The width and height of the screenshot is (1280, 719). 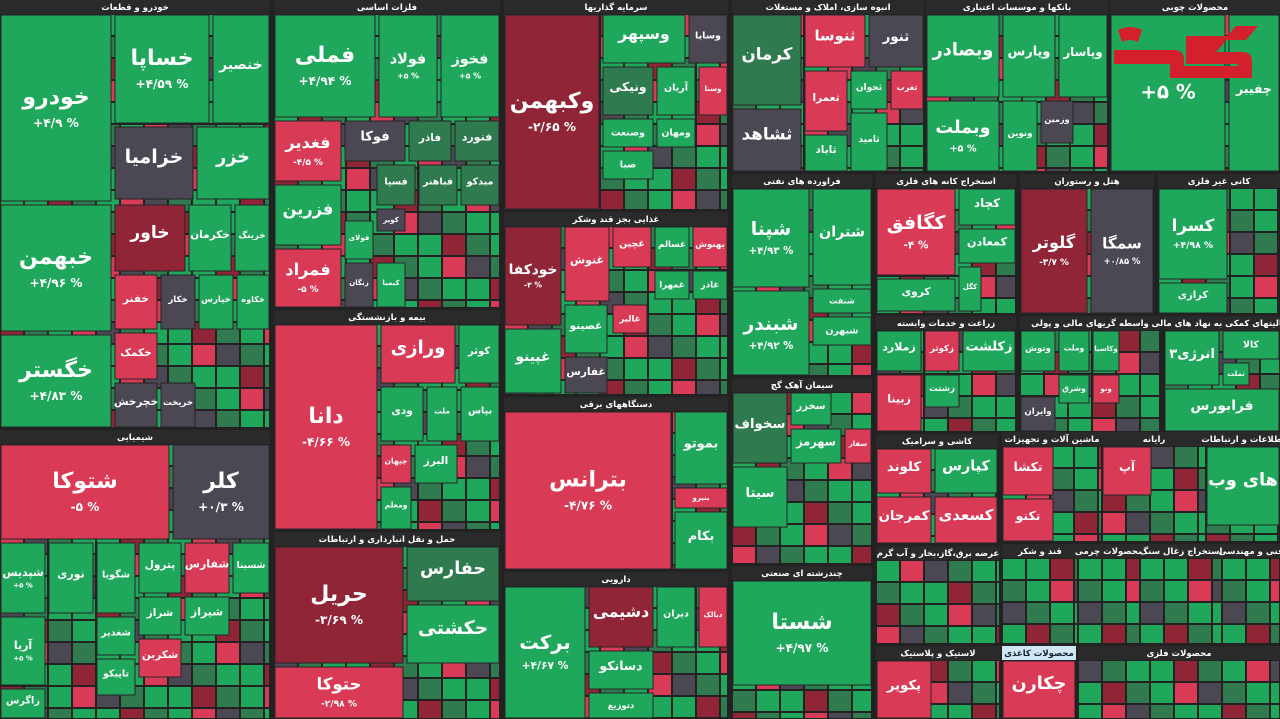 What do you see at coordinates (1122, 261) in the screenshot?
I see `stock-change: +۰/۸۵ %` at bounding box center [1122, 261].